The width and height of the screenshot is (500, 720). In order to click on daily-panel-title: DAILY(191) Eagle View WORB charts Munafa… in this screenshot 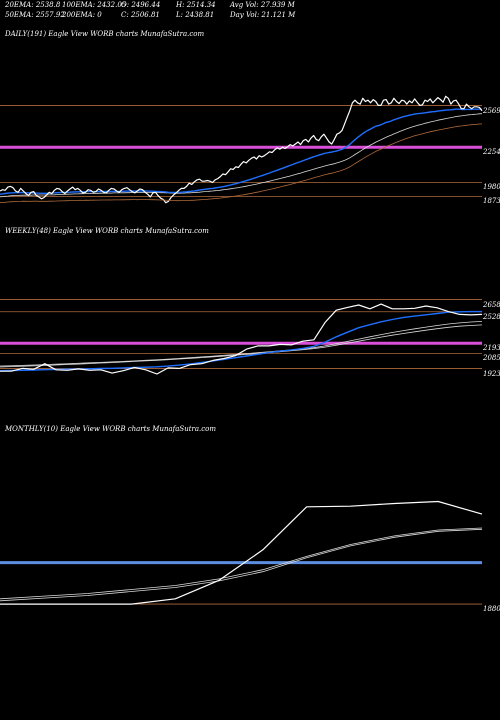, I will do `click(105, 34)`.